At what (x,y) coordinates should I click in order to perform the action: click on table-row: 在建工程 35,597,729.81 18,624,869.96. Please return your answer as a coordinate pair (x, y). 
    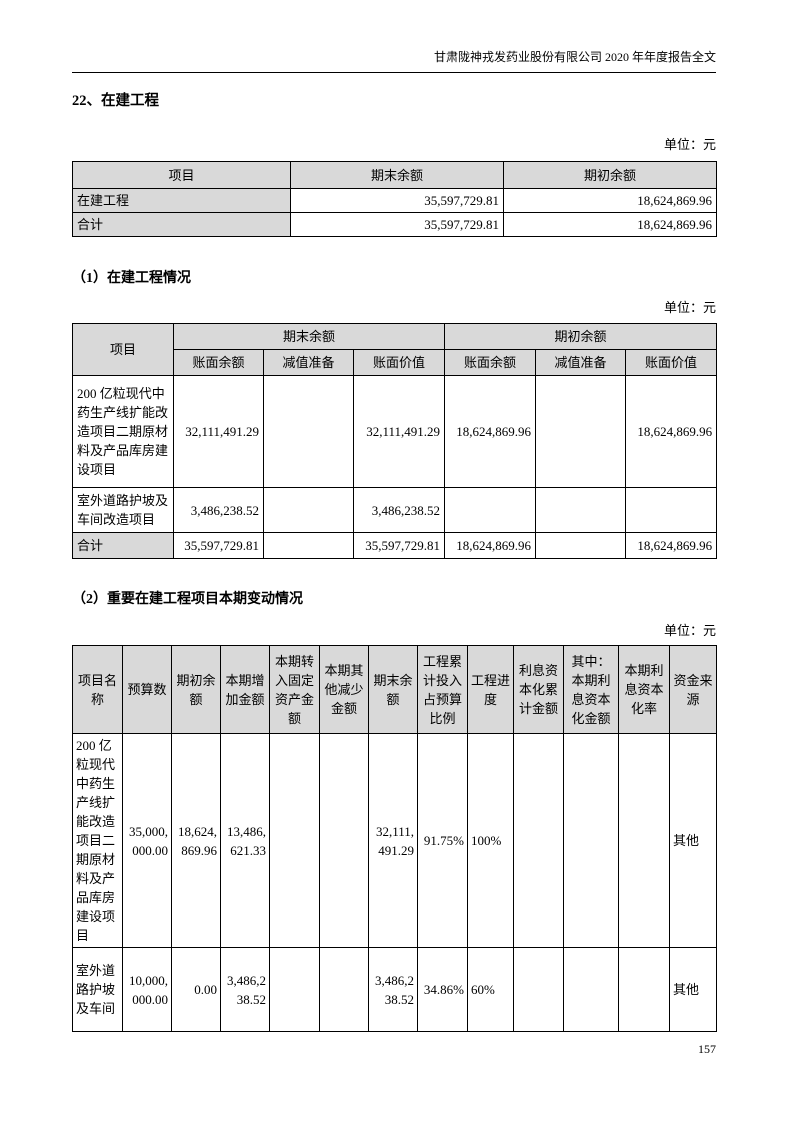
    Looking at the image, I should click on (394, 200).